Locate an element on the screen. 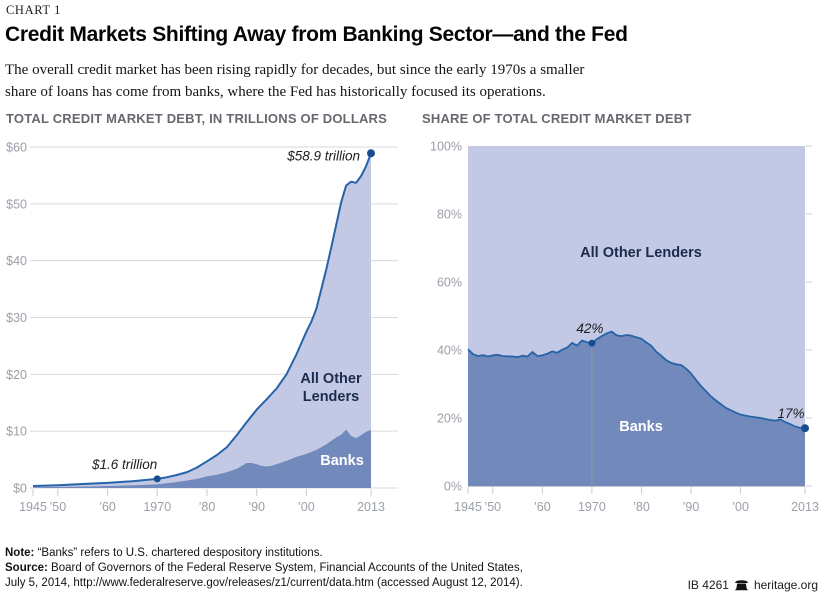  banks-share-area is located at coordinates (636, 408).